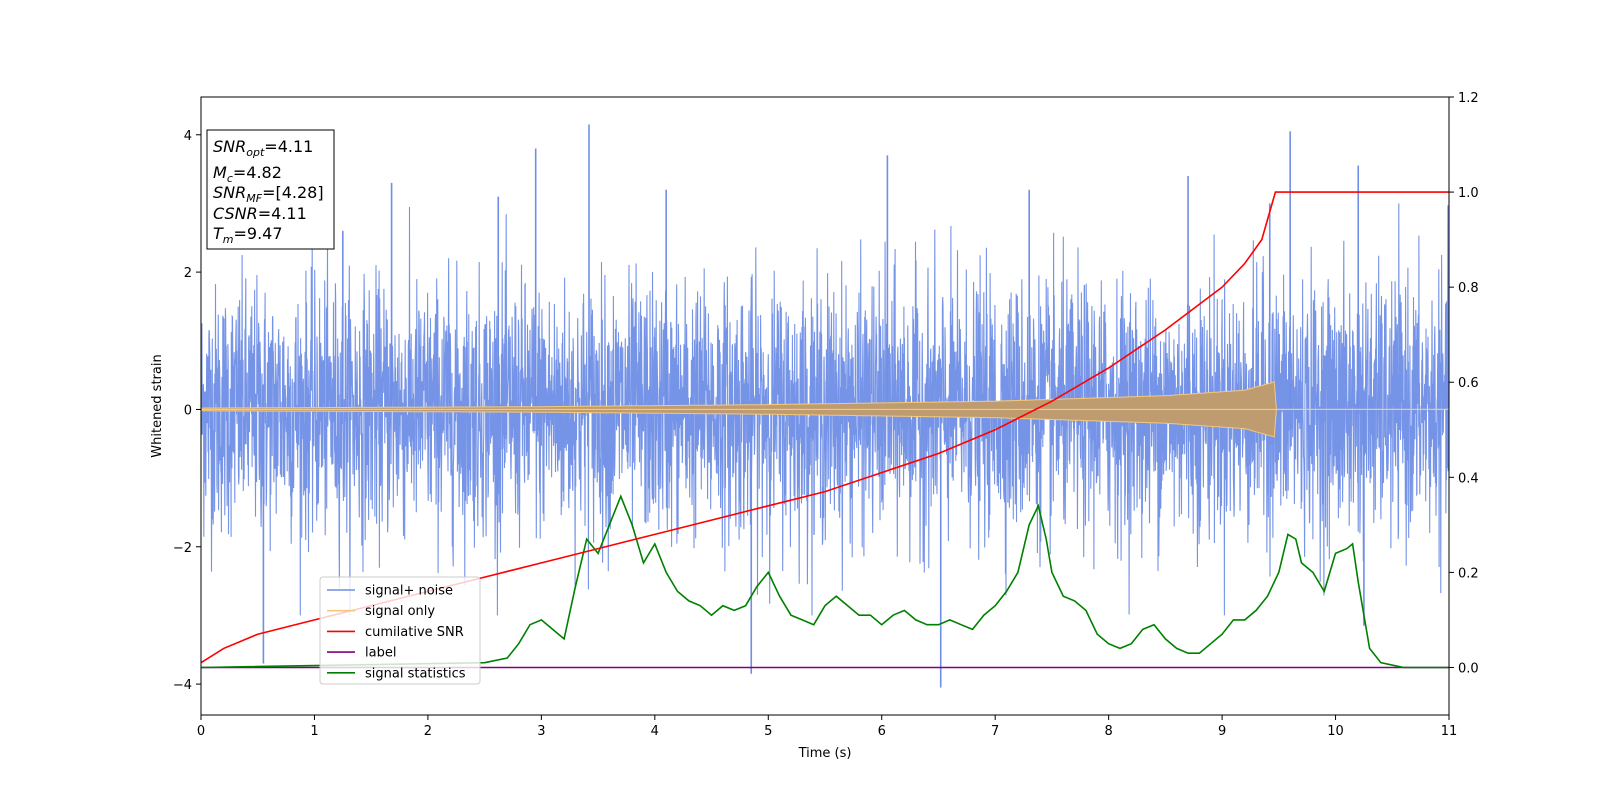  I want to click on legend-label-2: cumilative SNR, so click(414, 632).